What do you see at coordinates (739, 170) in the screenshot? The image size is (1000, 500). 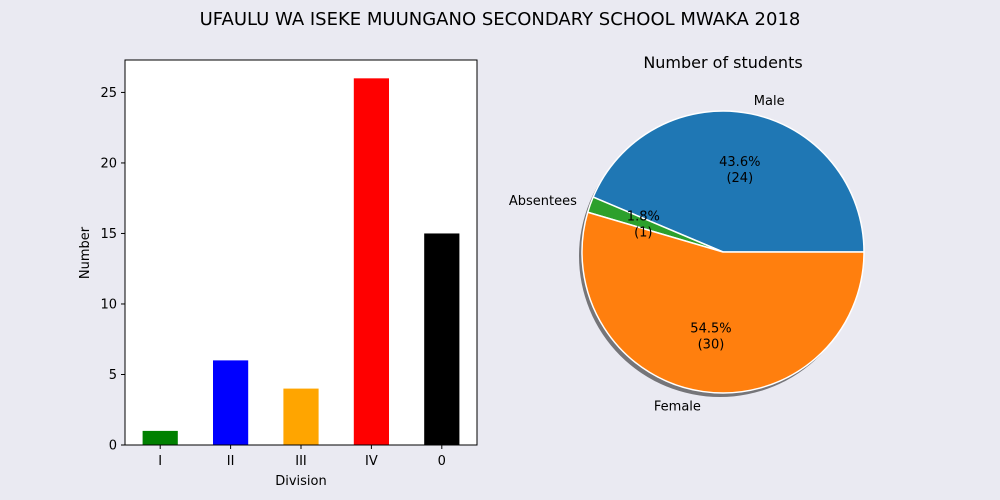 I see `pie-pct-label: 43.6% (24)` at bounding box center [739, 170].